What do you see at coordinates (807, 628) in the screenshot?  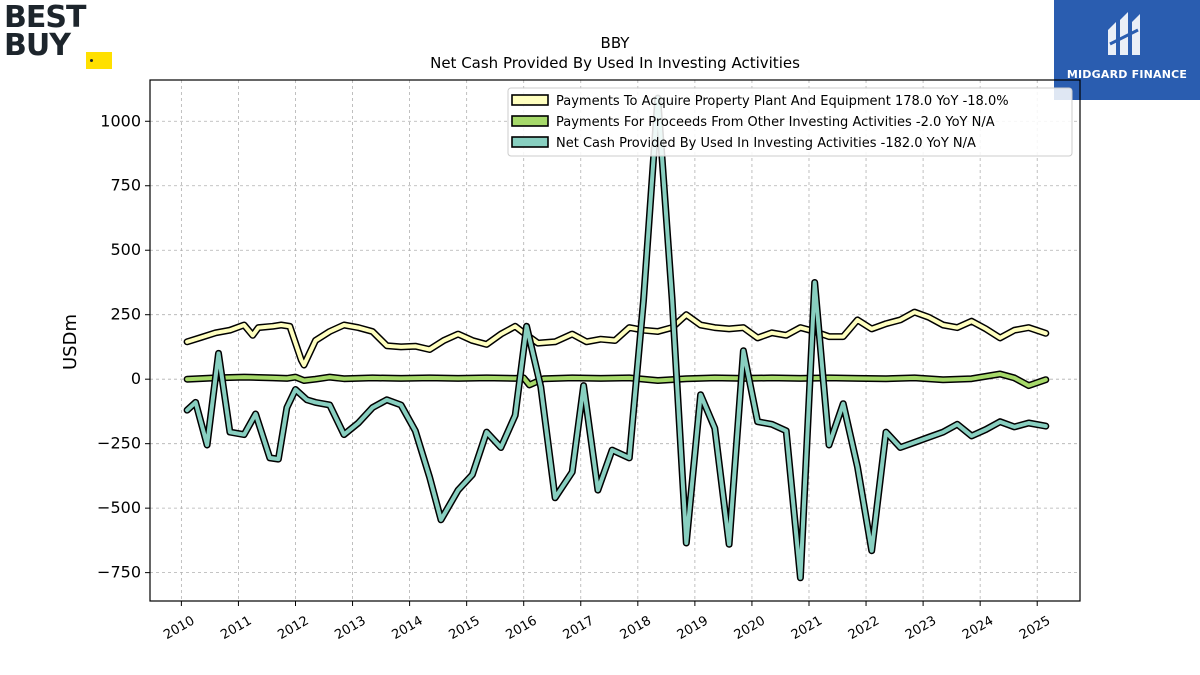 I see `x-tick-label: 2021` at bounding box center [807, 628].